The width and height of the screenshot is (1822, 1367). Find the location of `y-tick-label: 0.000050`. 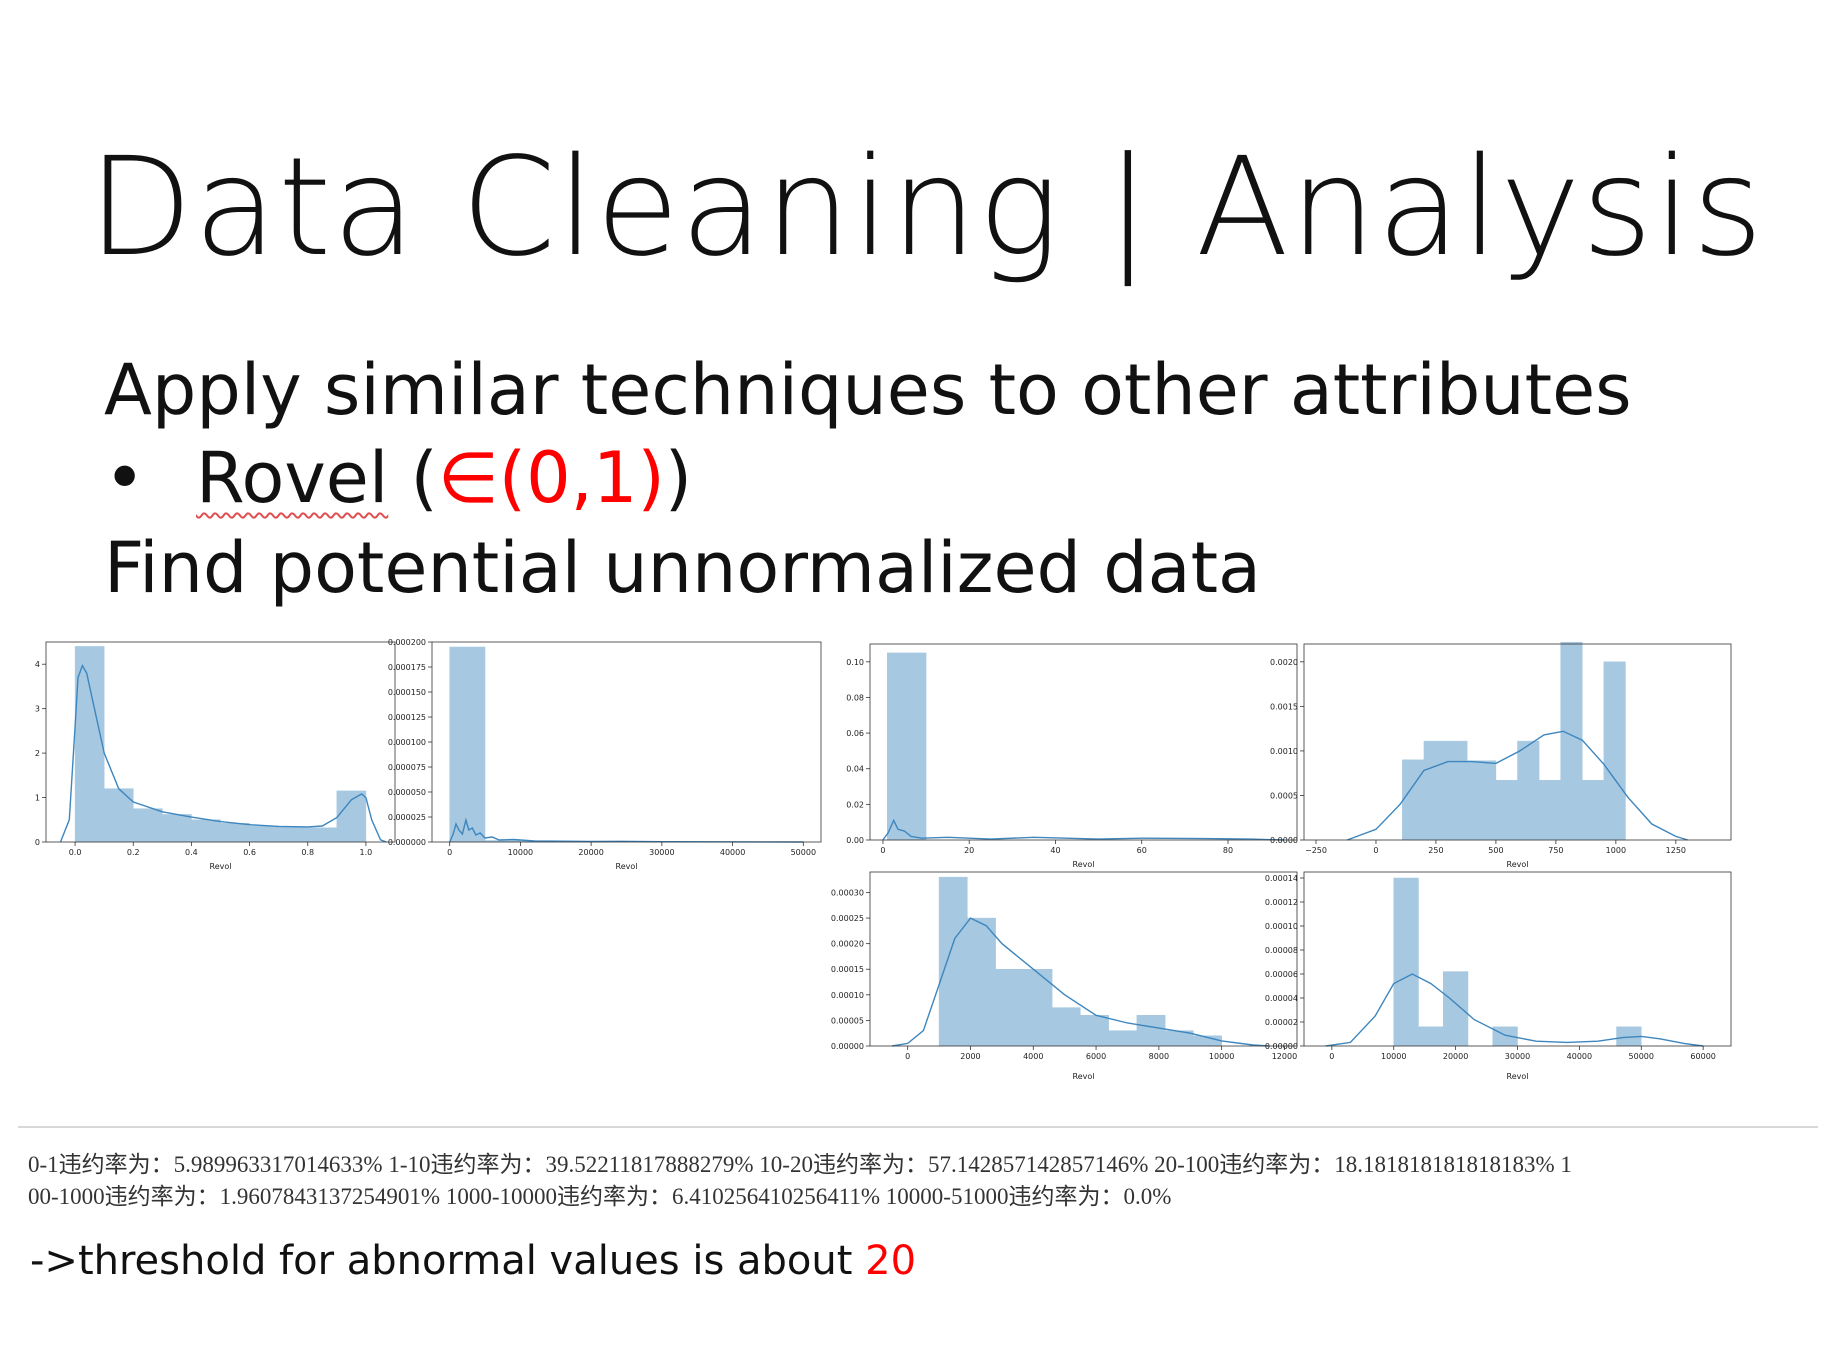

y-tick-label: 0.000050 is located at coordinates (407, 792).